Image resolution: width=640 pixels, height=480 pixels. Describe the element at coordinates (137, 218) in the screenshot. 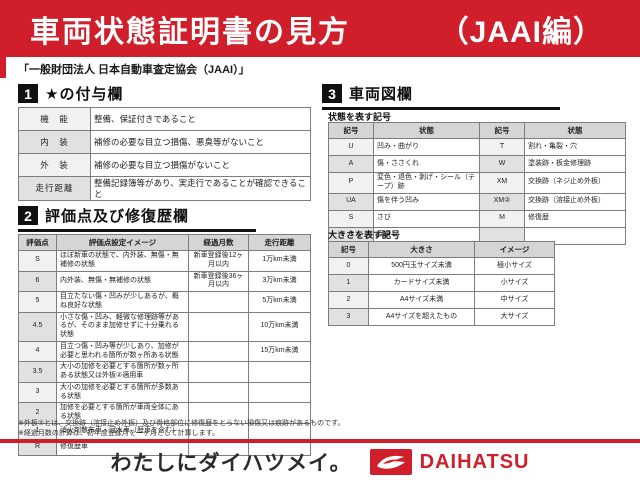

I see `section2-header: 2 評価点及び修復歴欄` at that location.